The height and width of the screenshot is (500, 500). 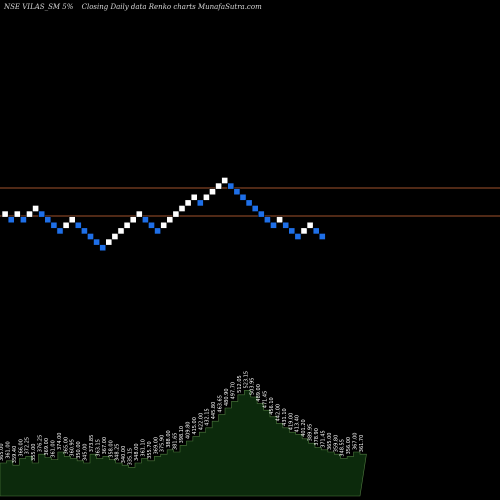 What do you see at coordinates (41, 444) in the screenshot?
I see `volume-label: 376.25` at bounding box center [41, 444].